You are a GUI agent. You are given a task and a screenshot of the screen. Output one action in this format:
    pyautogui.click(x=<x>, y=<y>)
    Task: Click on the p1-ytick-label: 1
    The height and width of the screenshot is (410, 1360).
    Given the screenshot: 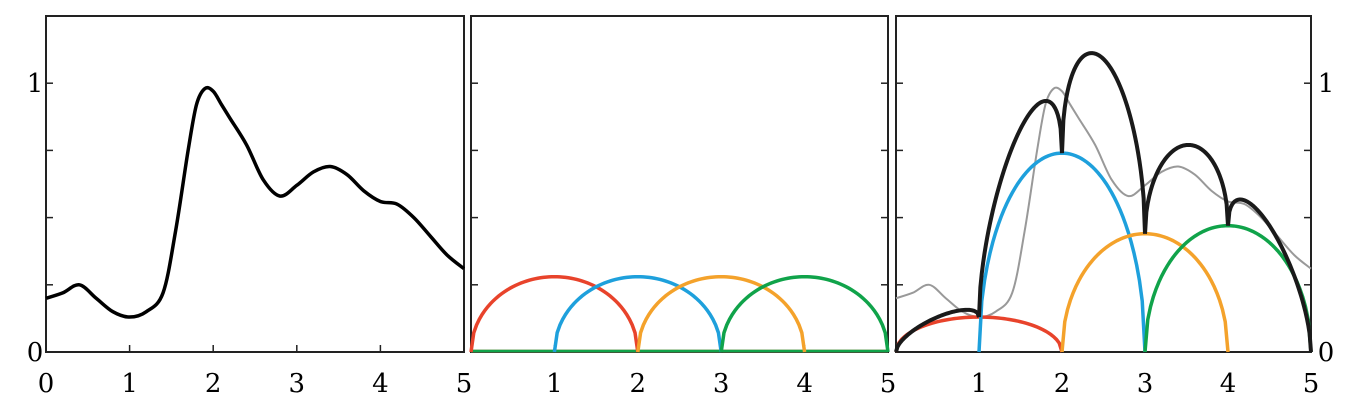 What is the action you would take?
    pyautogui.click(x=35, y=84)
    